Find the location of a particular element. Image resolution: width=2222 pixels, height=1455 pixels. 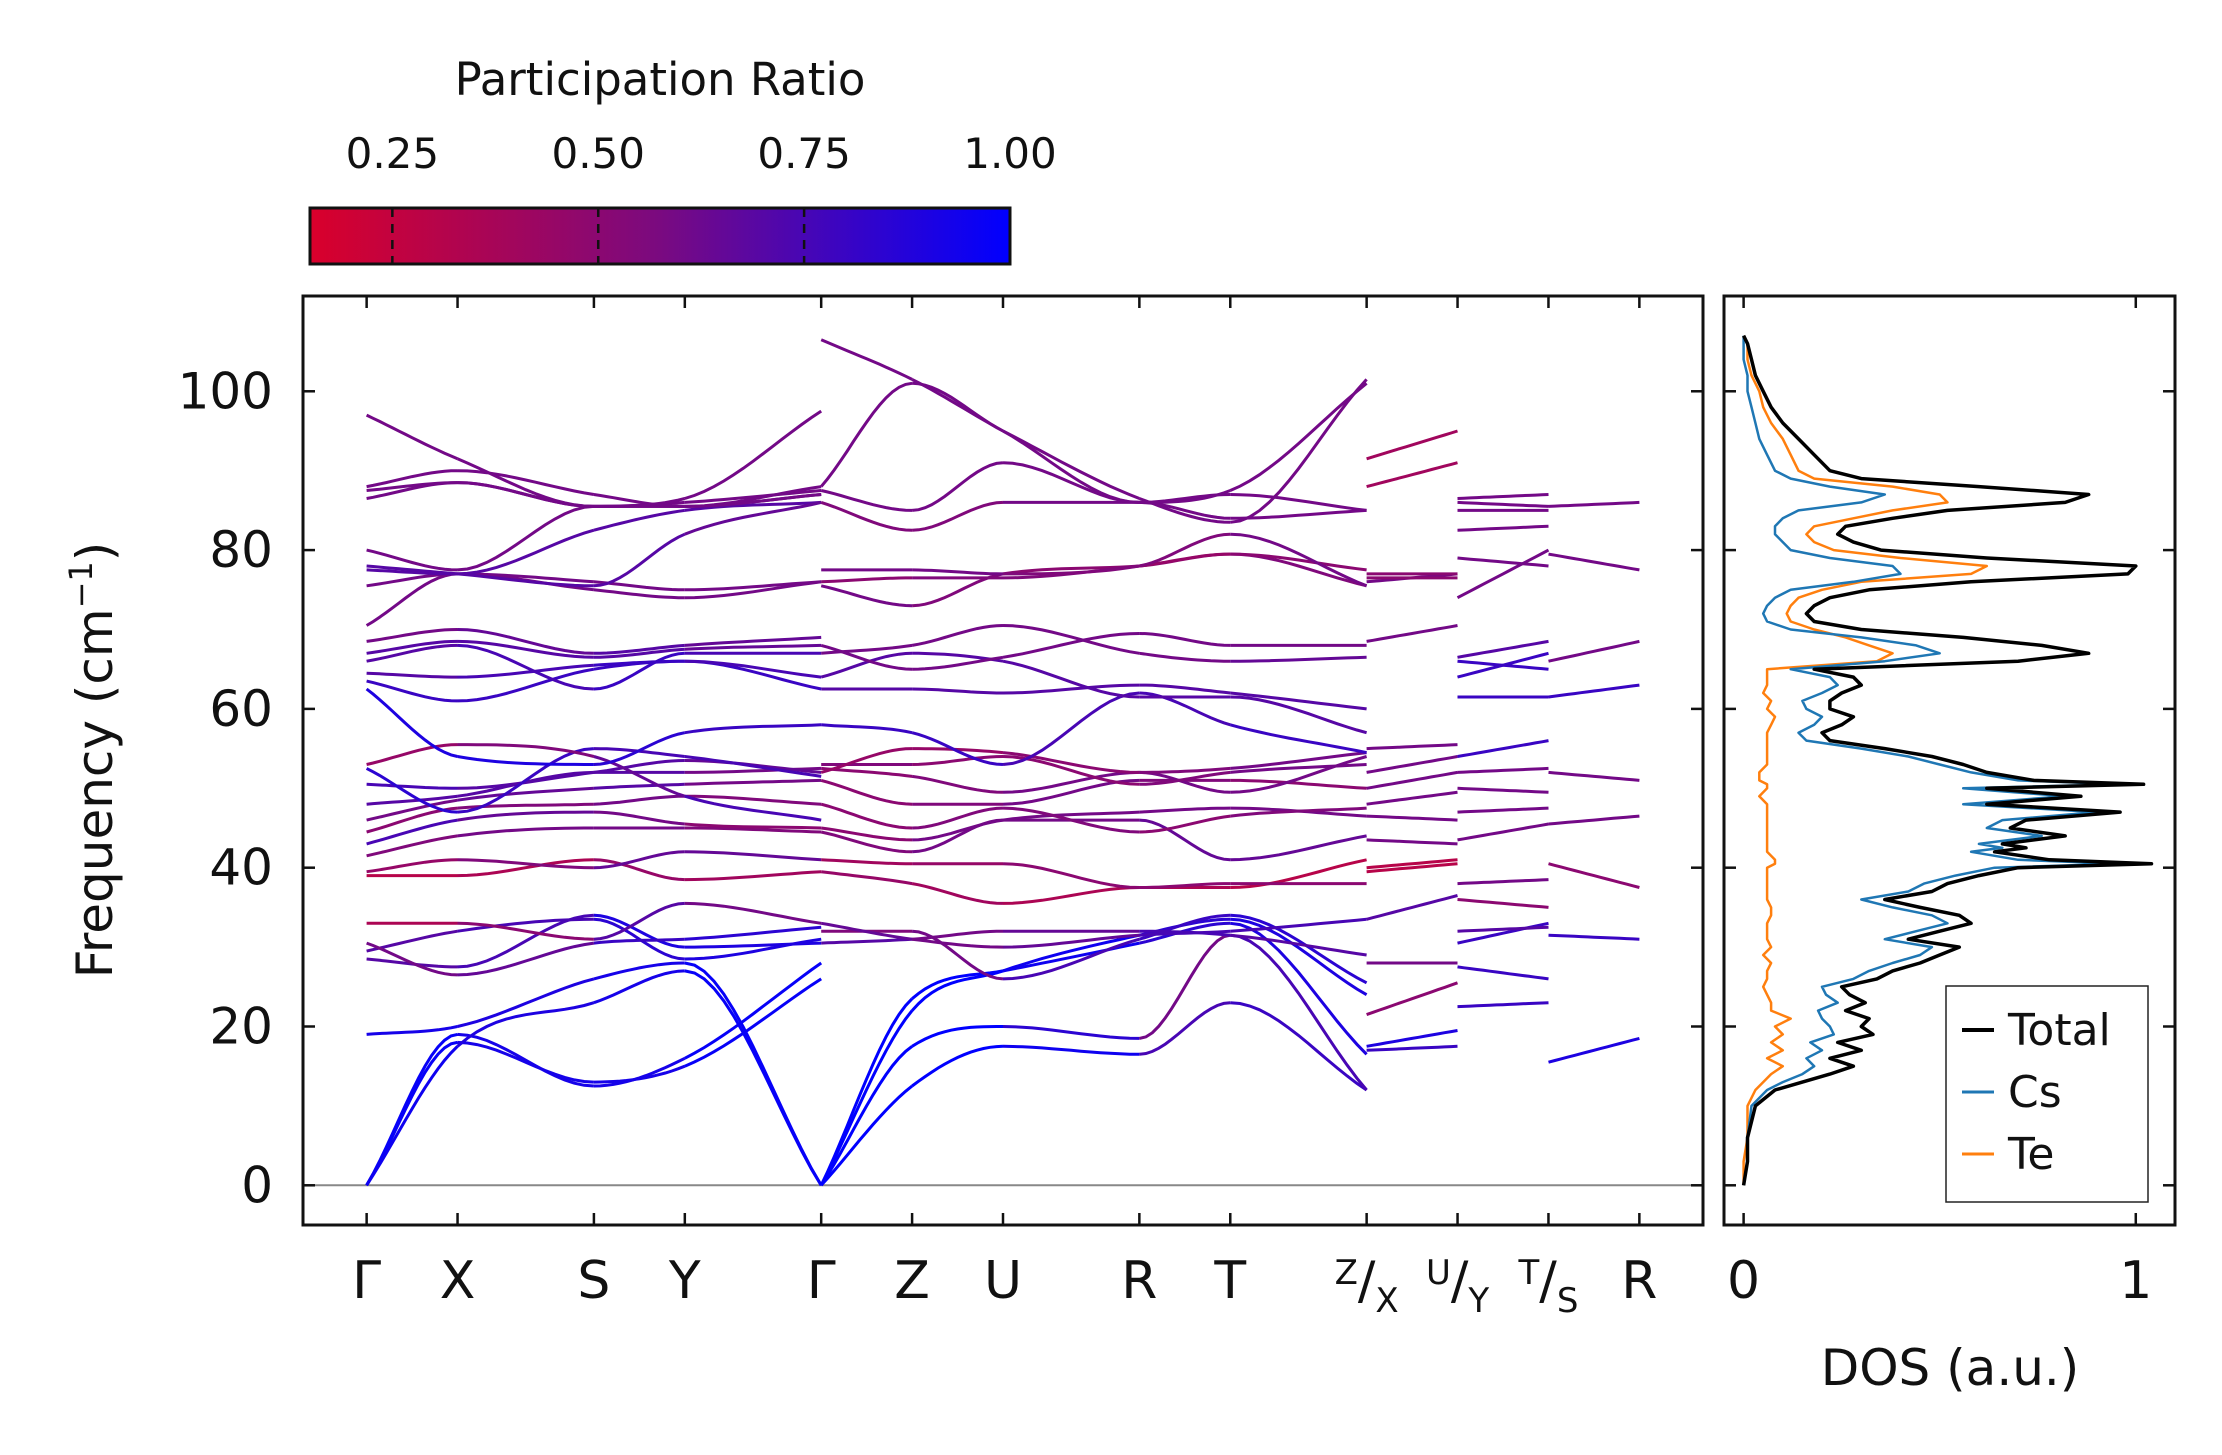

dos-curves is located at coordinates (1947, 760).